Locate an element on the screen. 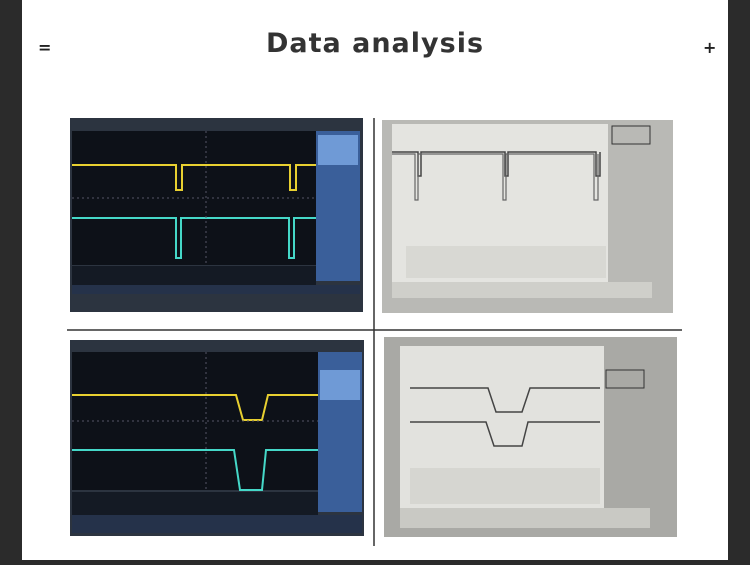 This screenshot has width=750, height=565. add-button: + is located at coordinates (710, 47).